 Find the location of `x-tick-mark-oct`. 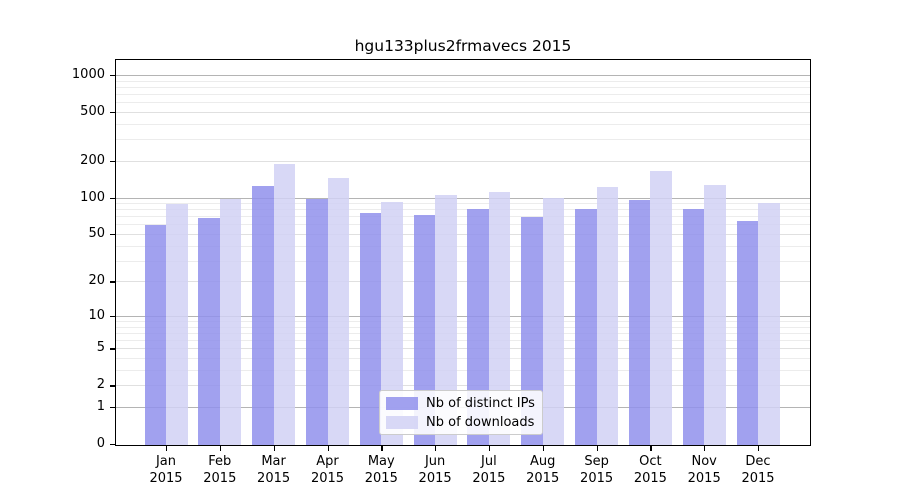

x-tick-mark-oct is located at coordinates (651, 448).